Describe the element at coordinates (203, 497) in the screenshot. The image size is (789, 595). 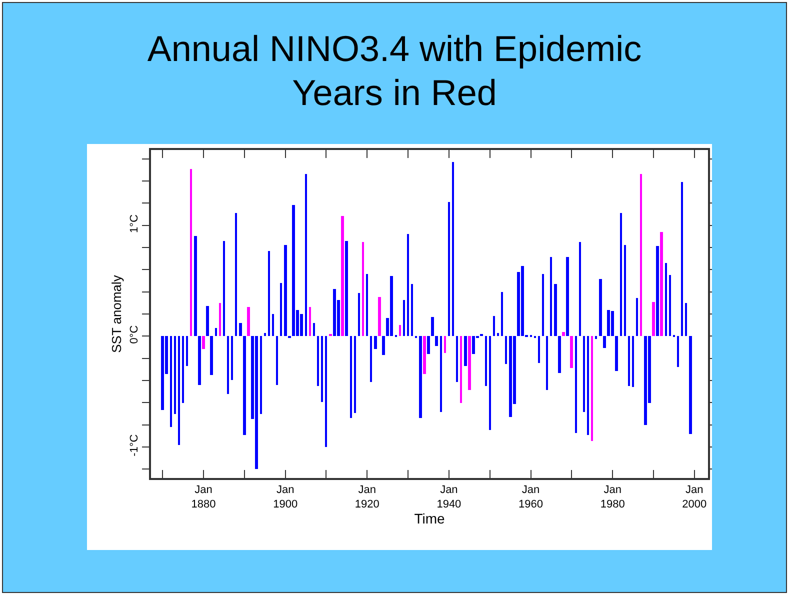
I see `x-tick-label: Jan 1880` at that location.